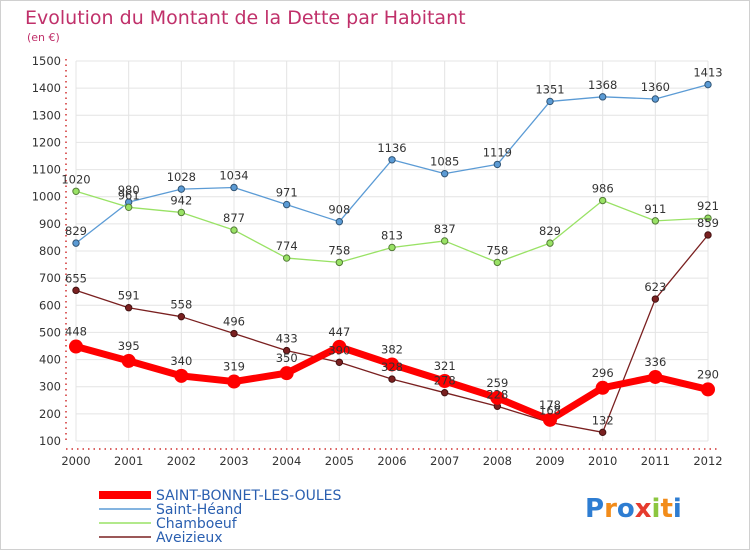 Image resolution: width=750 pixels, height=551 pixels. What do you see at coordinates (50, 278) in the screenshot?
I see `y-tick-label: 700` at bounding box center [50, 278].